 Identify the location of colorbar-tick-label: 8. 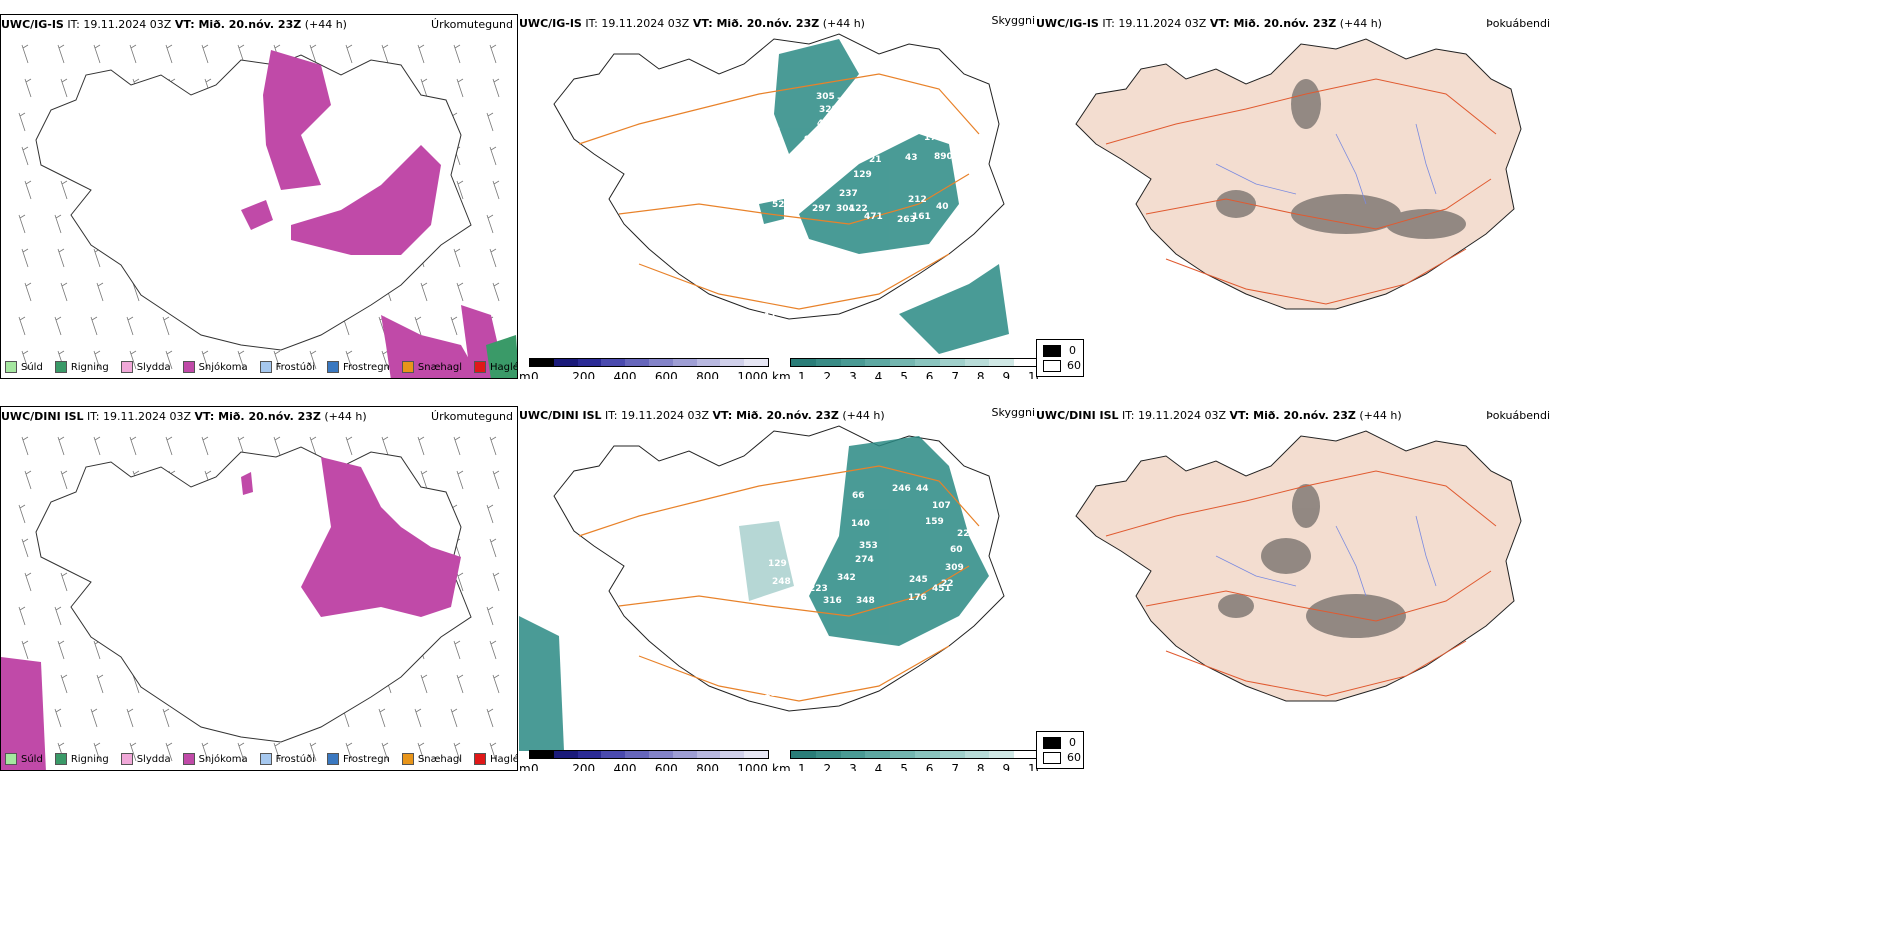
(980, 374).